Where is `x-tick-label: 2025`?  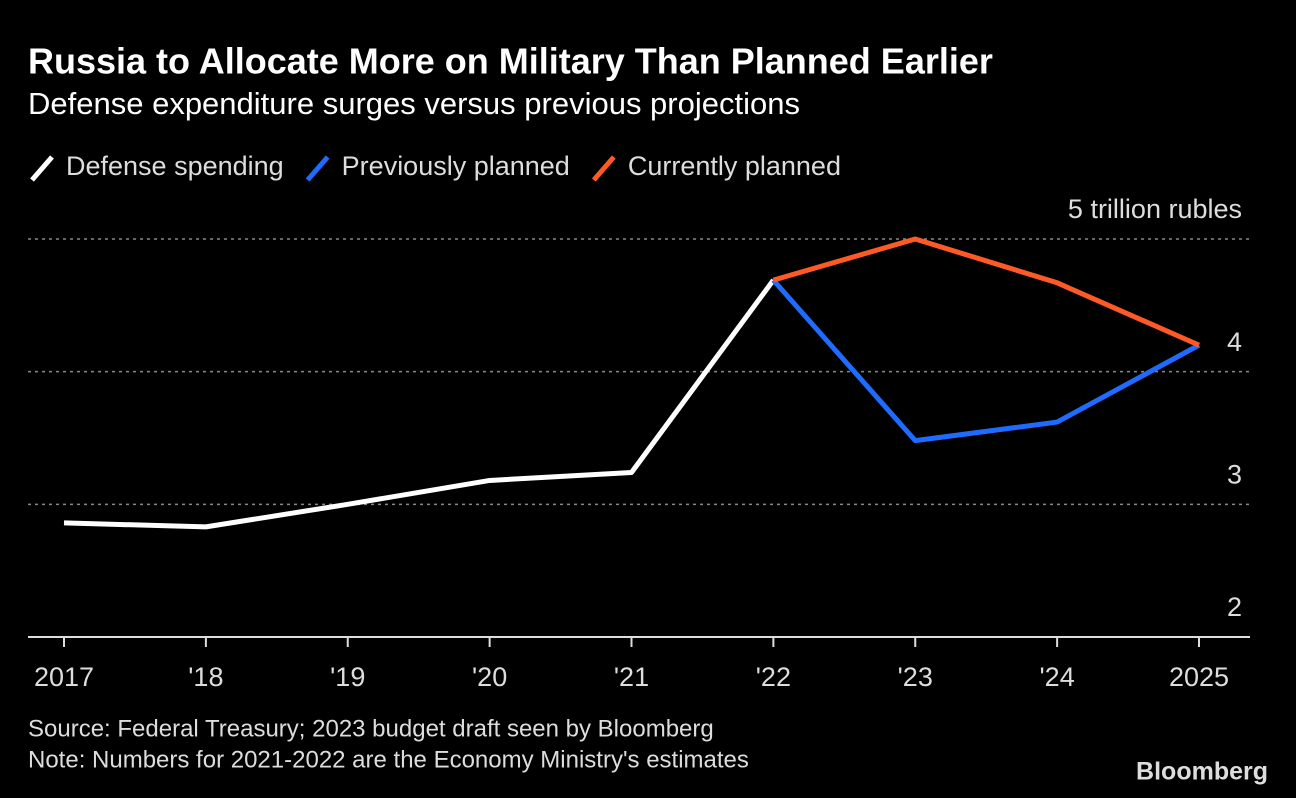
x-tick-label: 2025 is located at coordinates (1199, 677).